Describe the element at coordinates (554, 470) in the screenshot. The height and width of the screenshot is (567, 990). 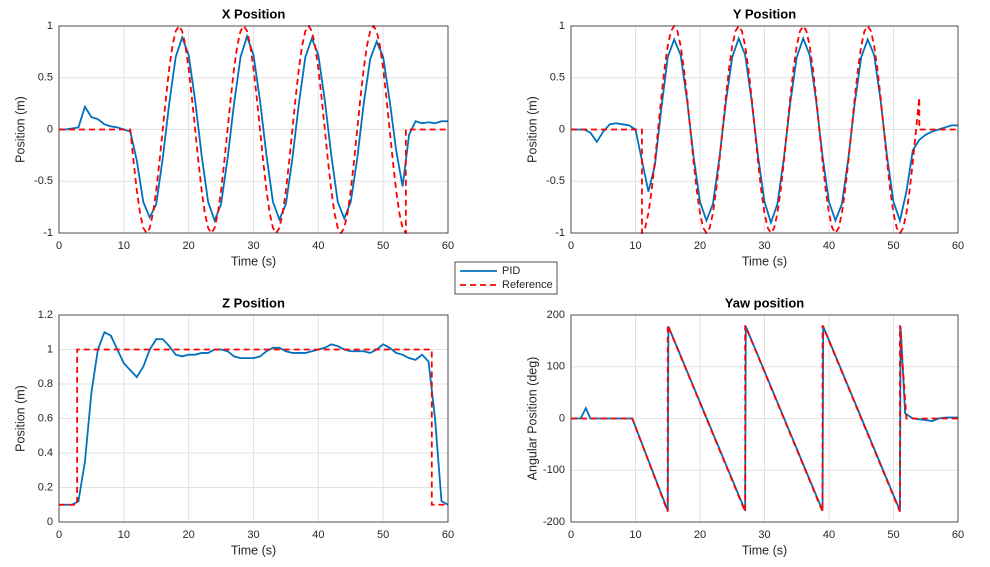
I see `y-tick-label: -100` at that location.